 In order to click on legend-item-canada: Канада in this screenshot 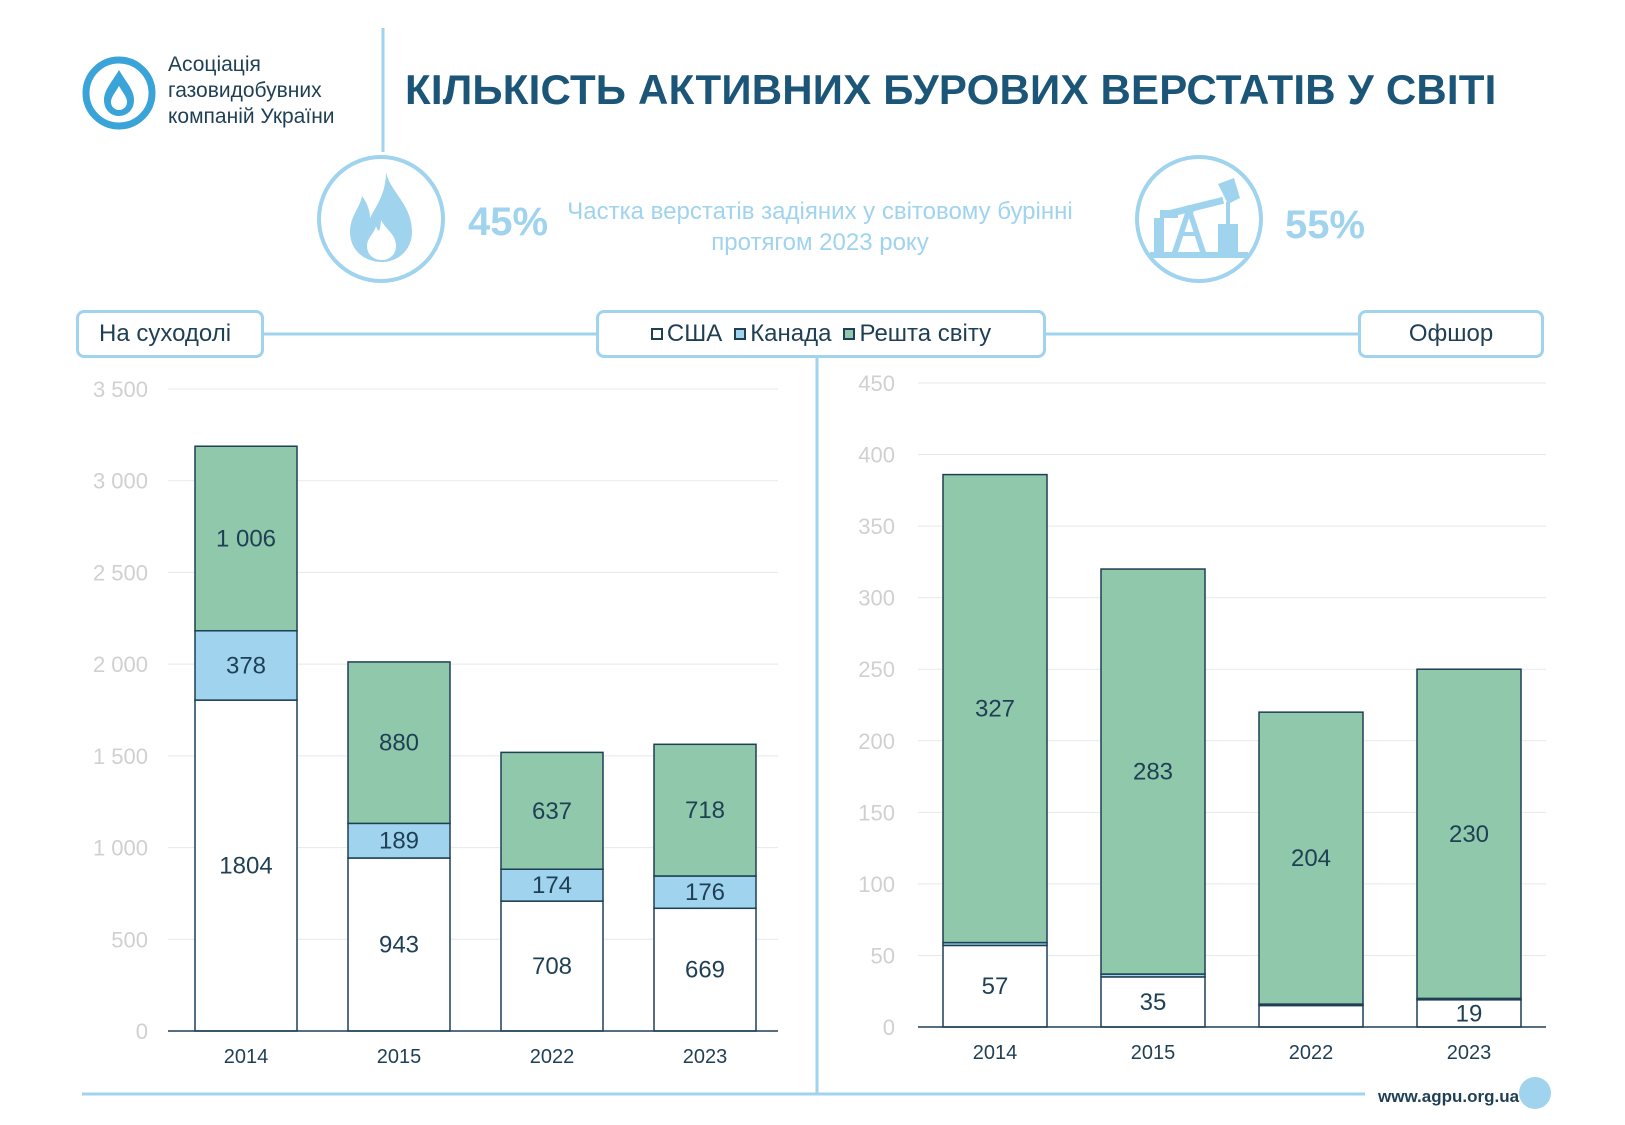, I will do `click(782, 334)`.